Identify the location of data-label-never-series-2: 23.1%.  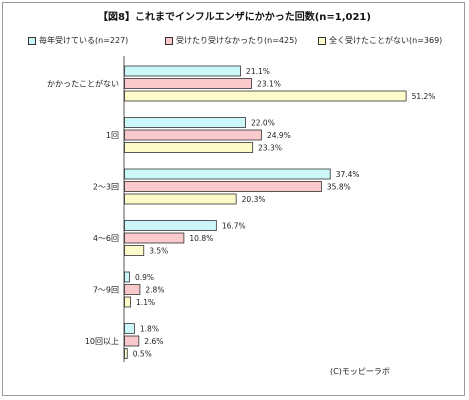
(269, 84).